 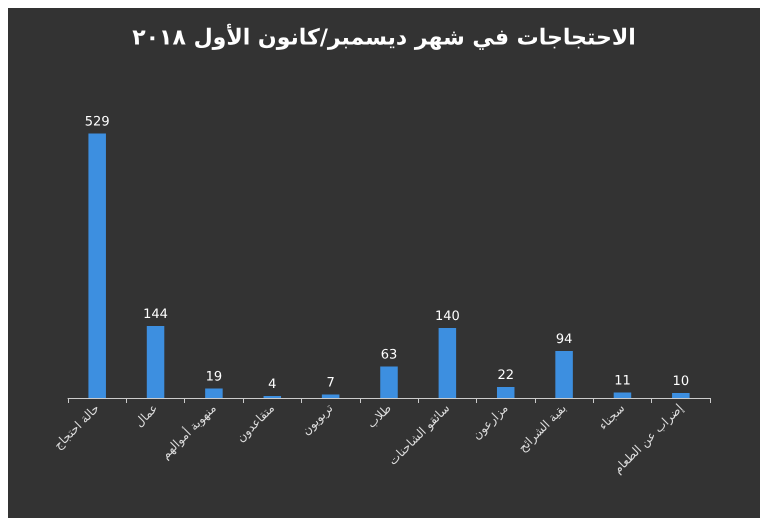 I want to click on x-tick-label: تربويون, so click(x=317, y=419).